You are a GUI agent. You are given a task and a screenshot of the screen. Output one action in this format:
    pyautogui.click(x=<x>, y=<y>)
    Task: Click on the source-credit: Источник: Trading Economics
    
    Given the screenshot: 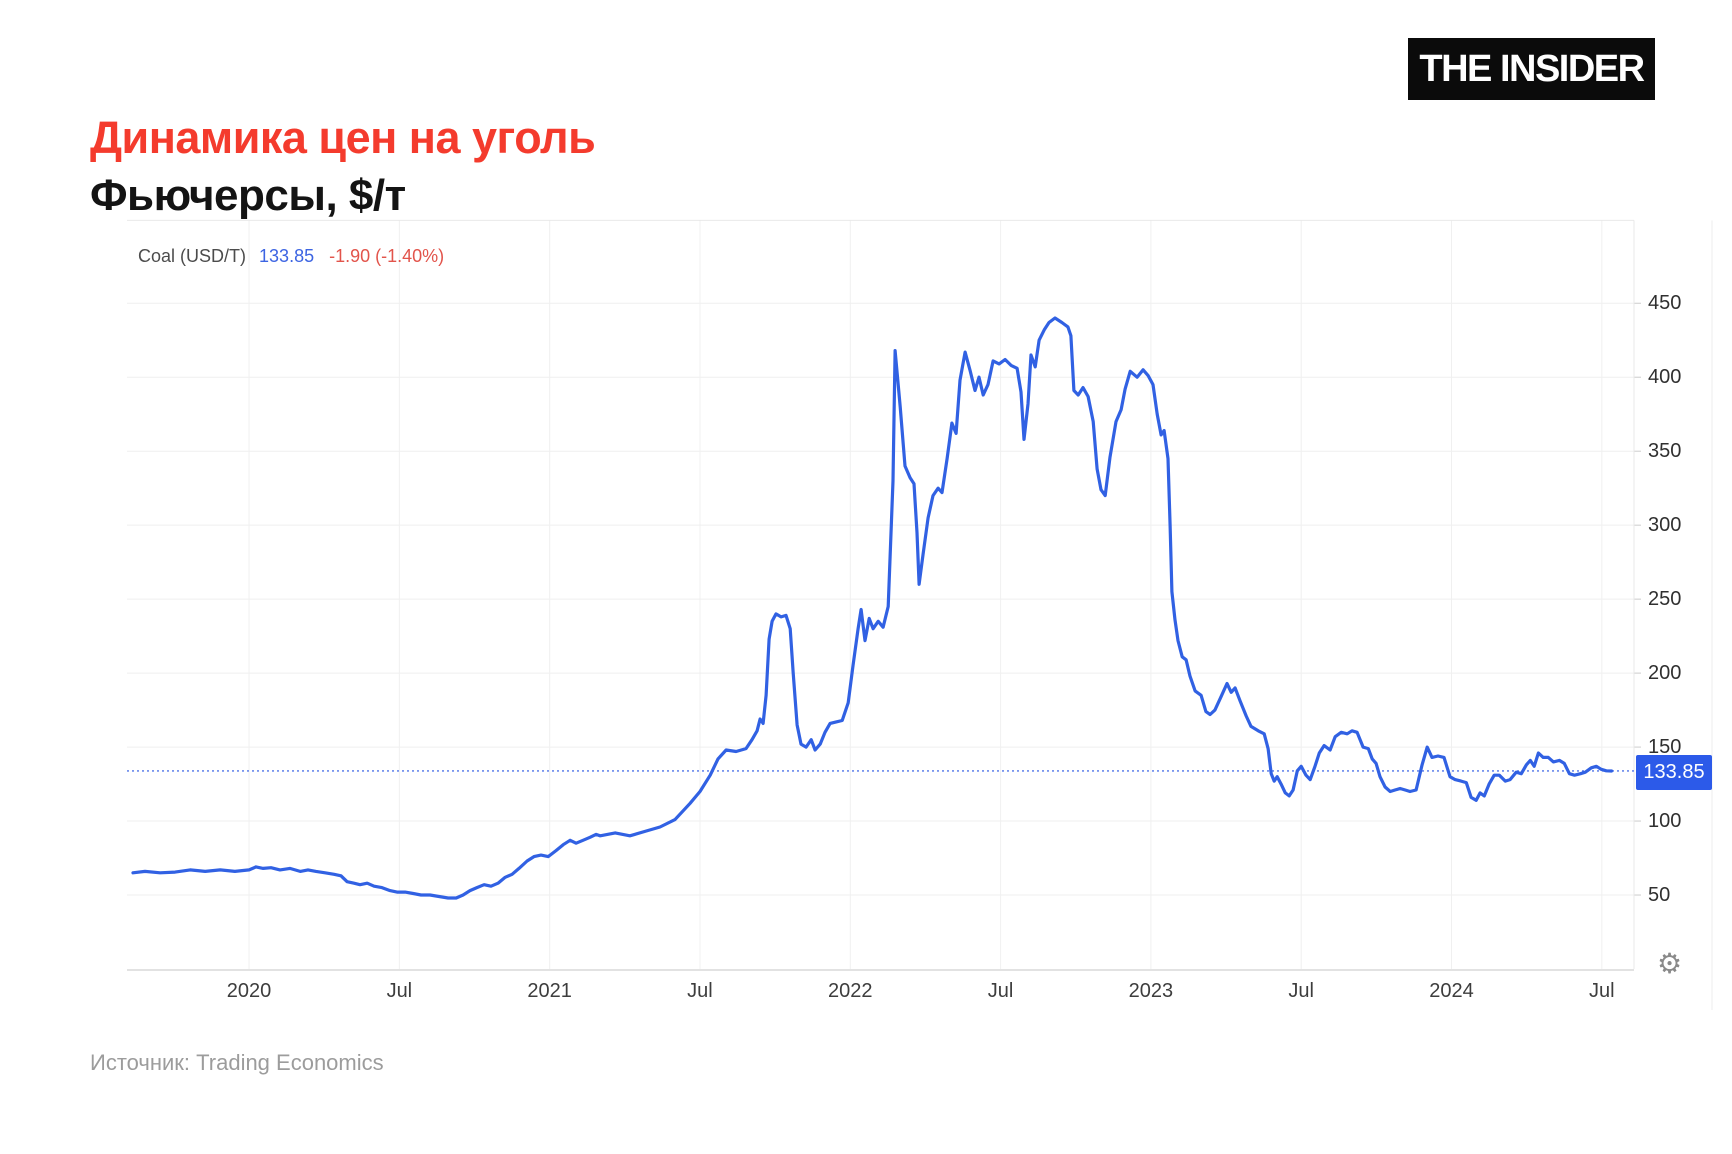 What is the action you would take?
    pyautogui.click(x=237, y=1062)
    